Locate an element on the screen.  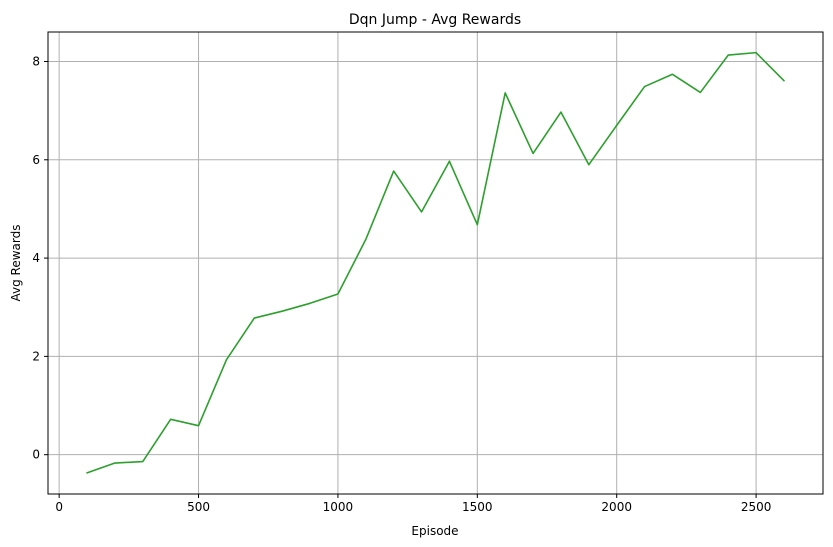
y-axis-label: Avg Rewards is located at coordinates (16, 263).